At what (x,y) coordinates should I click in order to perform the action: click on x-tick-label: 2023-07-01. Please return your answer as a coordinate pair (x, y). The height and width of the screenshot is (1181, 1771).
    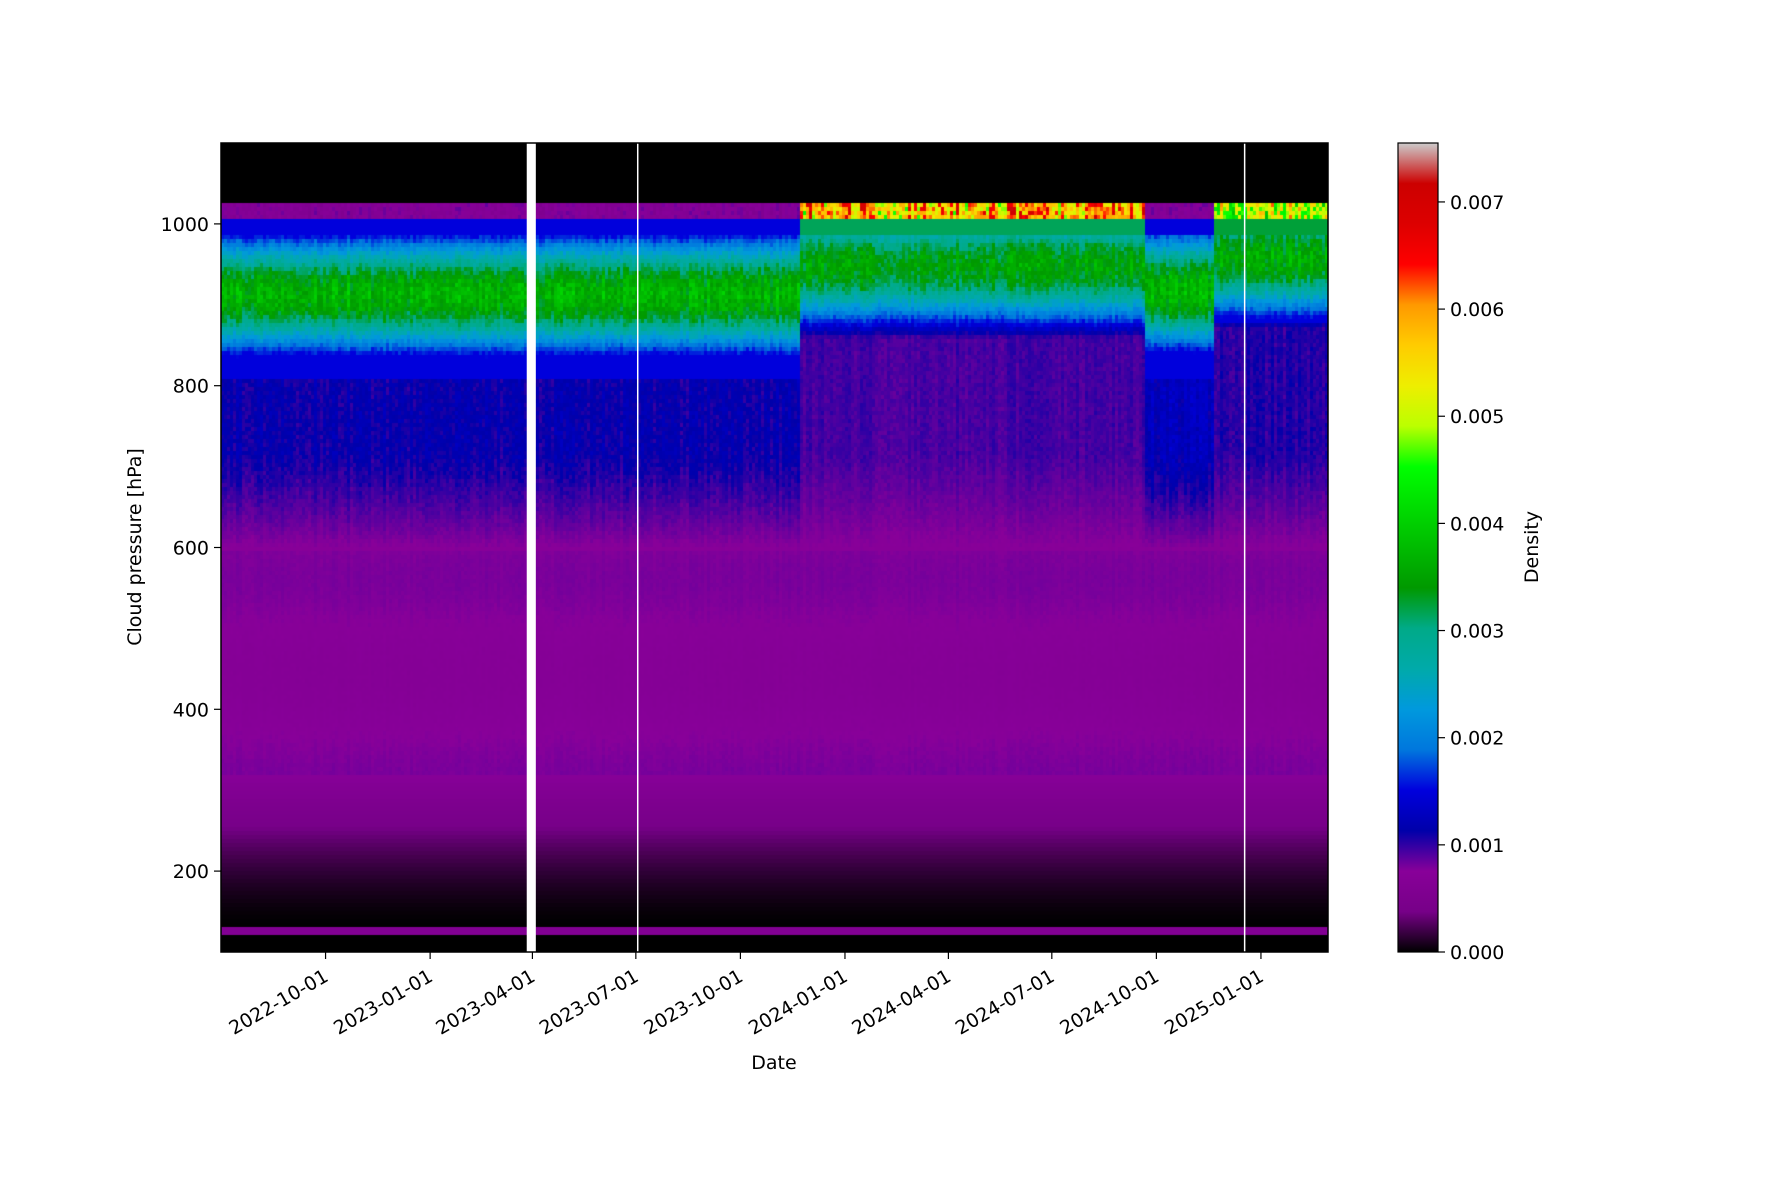
    Looking at the image, I should click on (589, 1002).